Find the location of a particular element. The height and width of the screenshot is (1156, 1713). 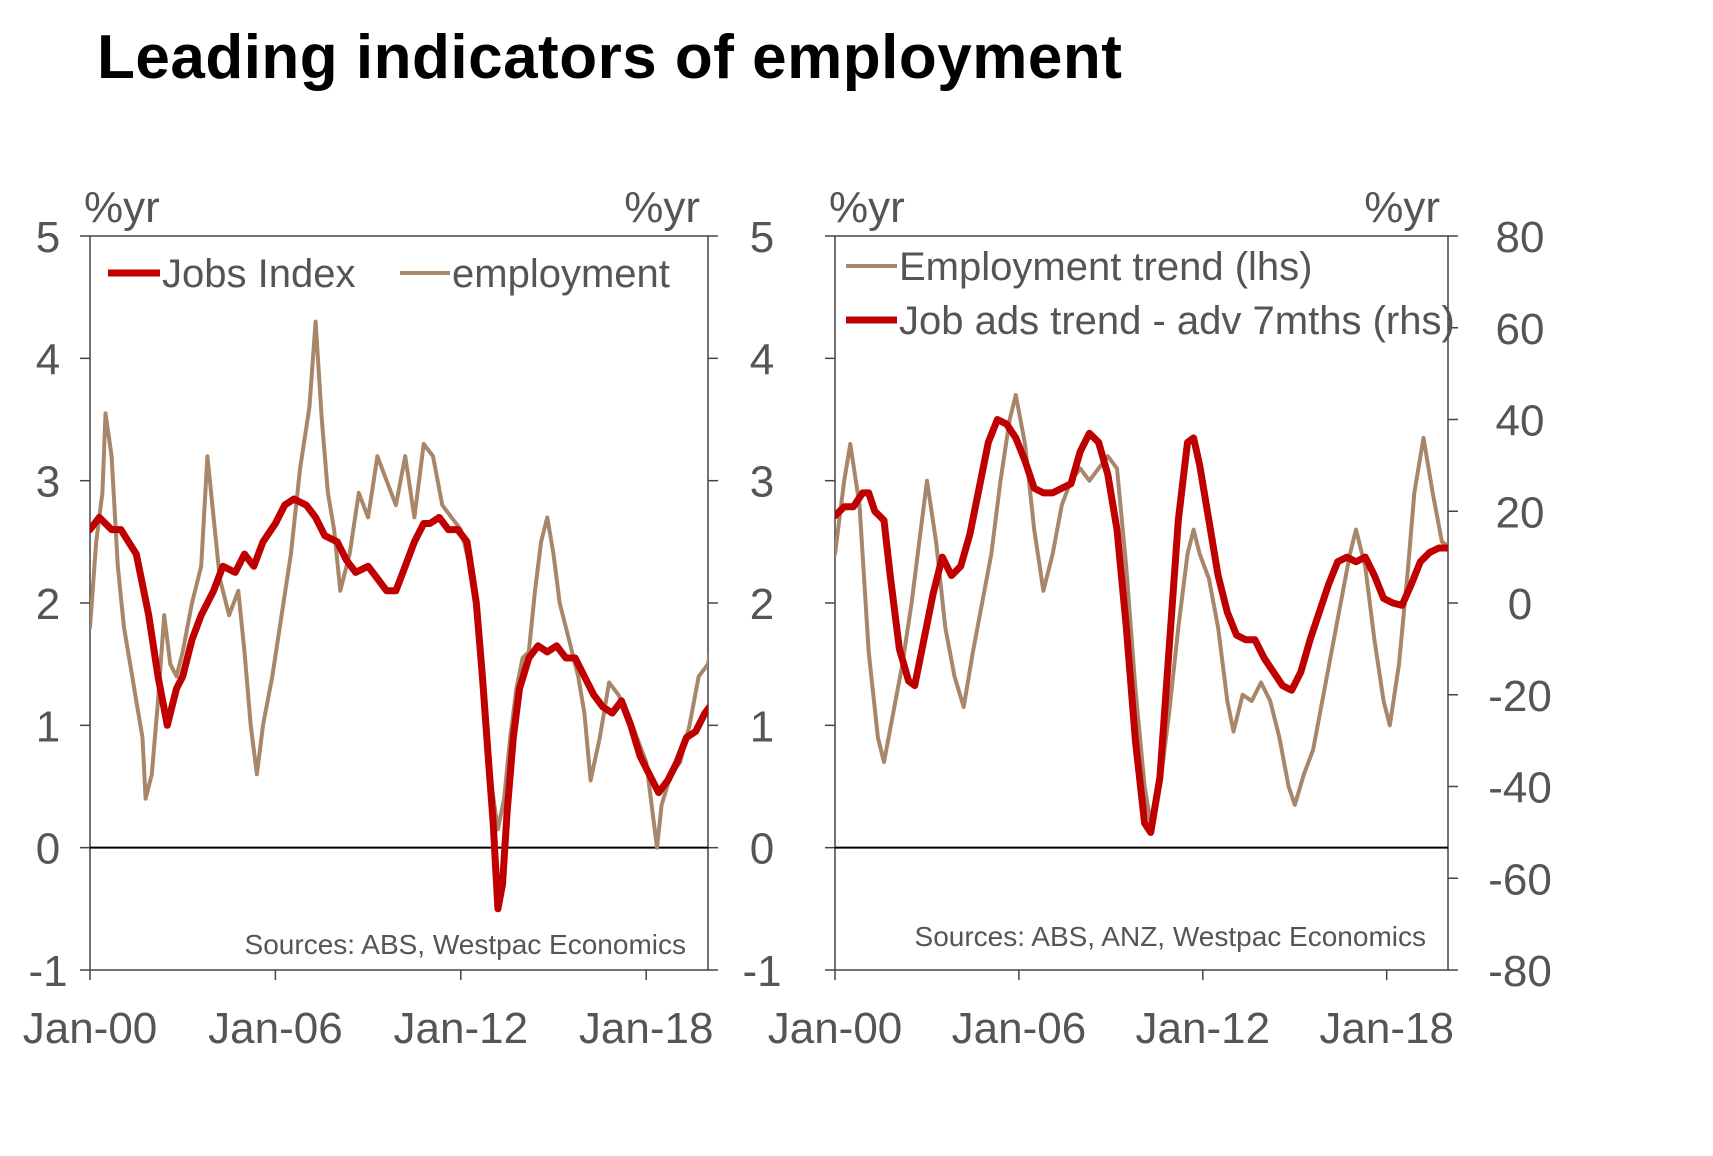

y2-tick-label: 20 is located at coordinates (1520, 512).